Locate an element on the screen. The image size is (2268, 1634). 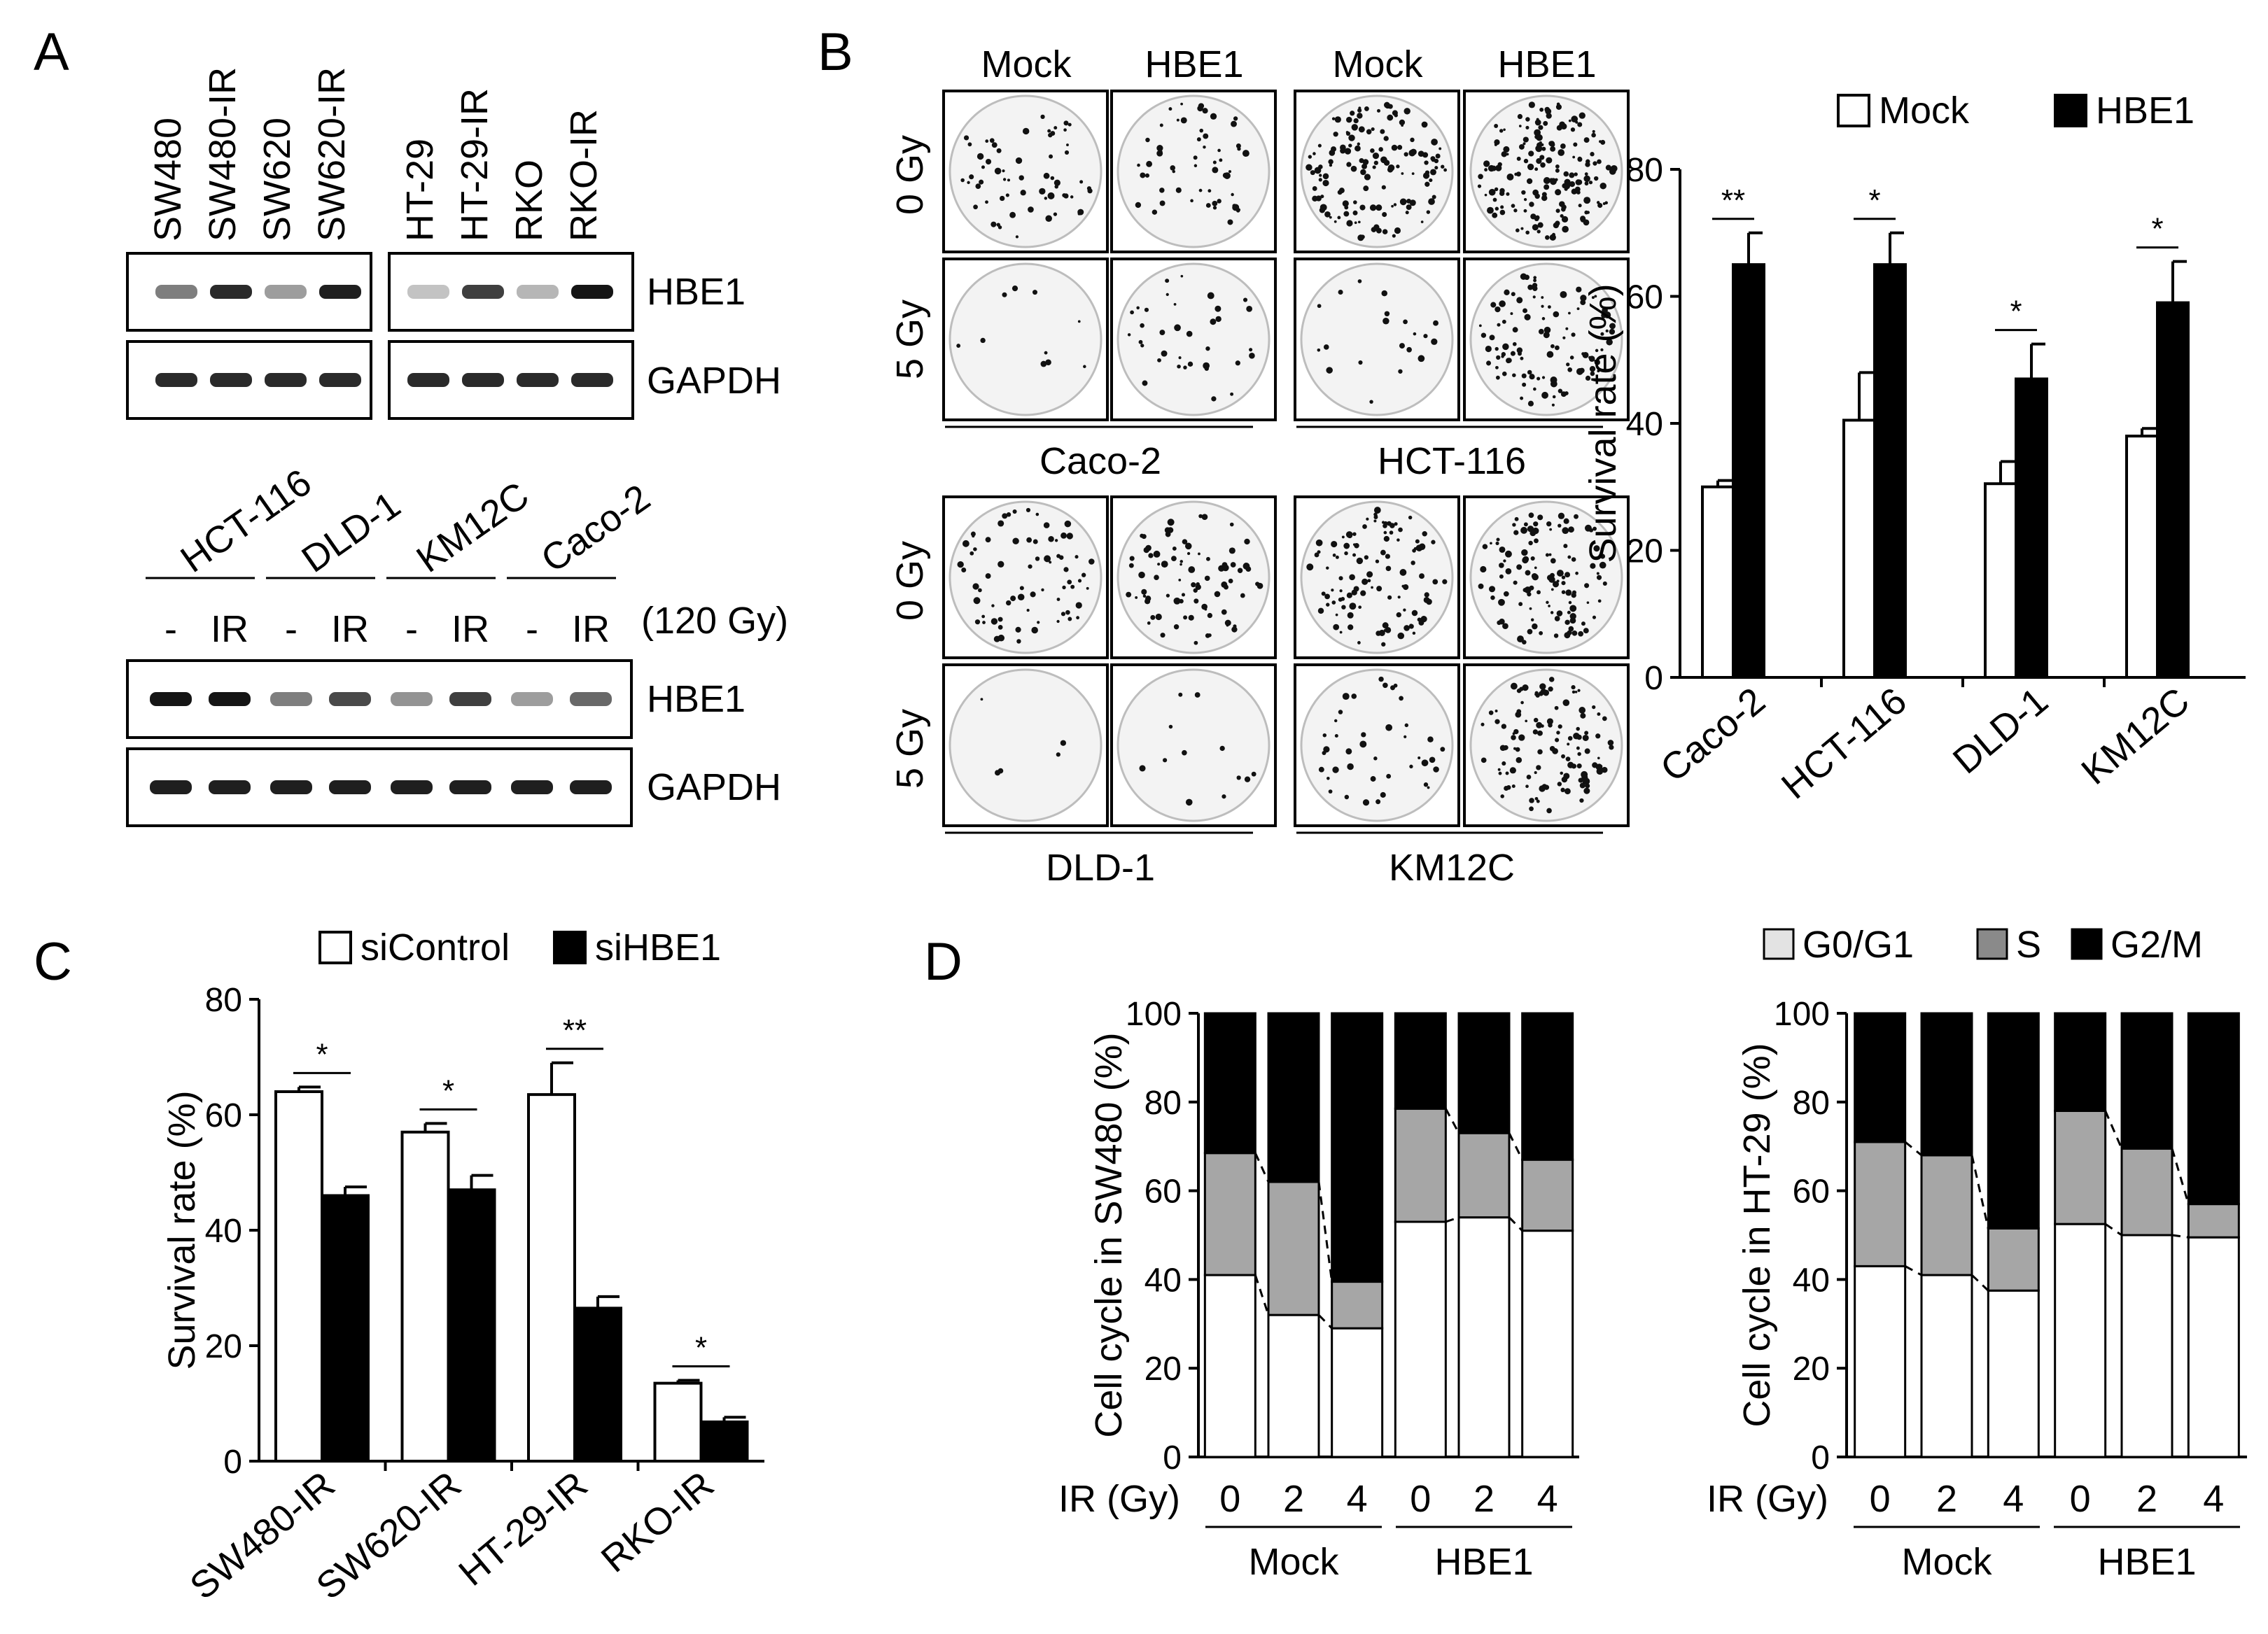
bar-siControl-RKO-IR is located at coordinates (678, 1422).